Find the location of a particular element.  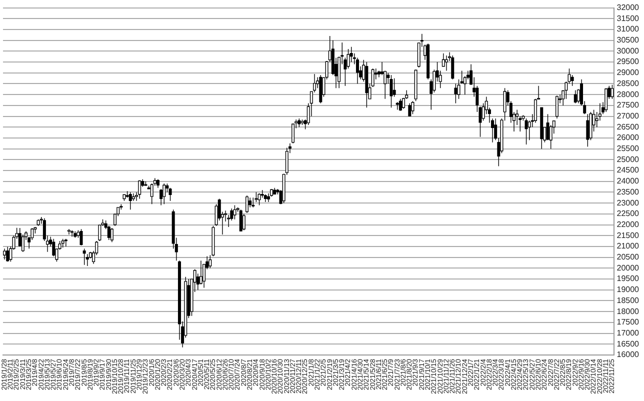

y-tick-label: 17000 is located at coordinates (628, 333).